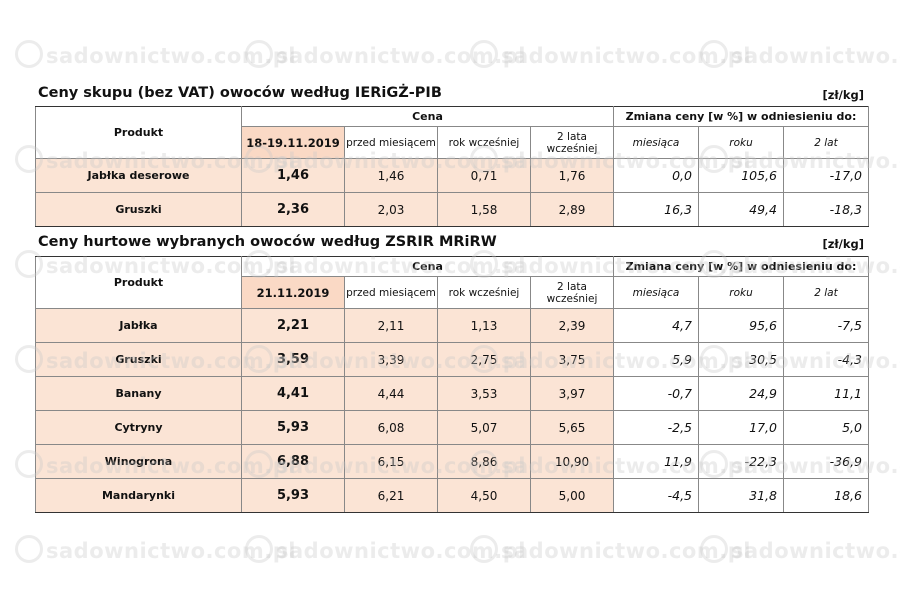 The width and height of the screenshot is (900, 600). What do you see at coordinates (826, 495) in the screenshot?
I see `change-2y-cell: 18,6` at bounding box center [826, 495].